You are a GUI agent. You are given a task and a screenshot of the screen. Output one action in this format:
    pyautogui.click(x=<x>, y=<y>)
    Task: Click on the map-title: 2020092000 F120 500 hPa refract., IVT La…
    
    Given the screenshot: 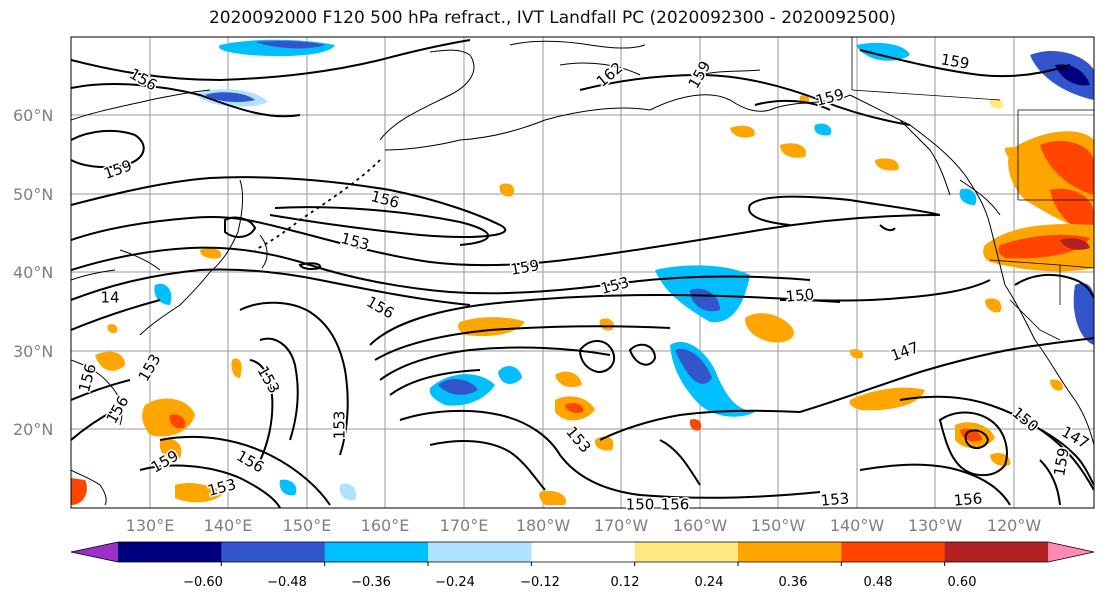 What is the action you would take?
    pyautogui.click(x=552, y=18)
    